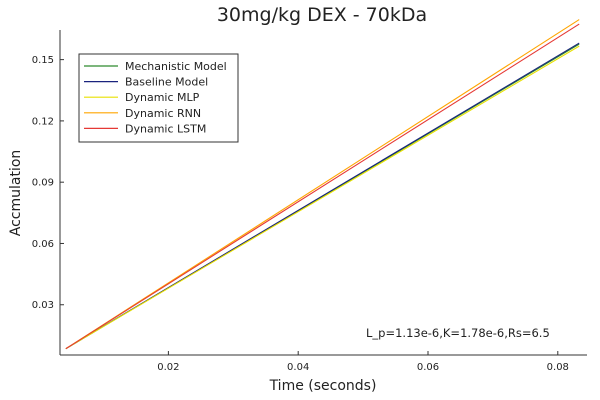 The width and height of the screenshot is (600, 400). Describe the element at coordinates (16, 193) in the screenshot. I see `y-axis-title: Accmulation` at that location.